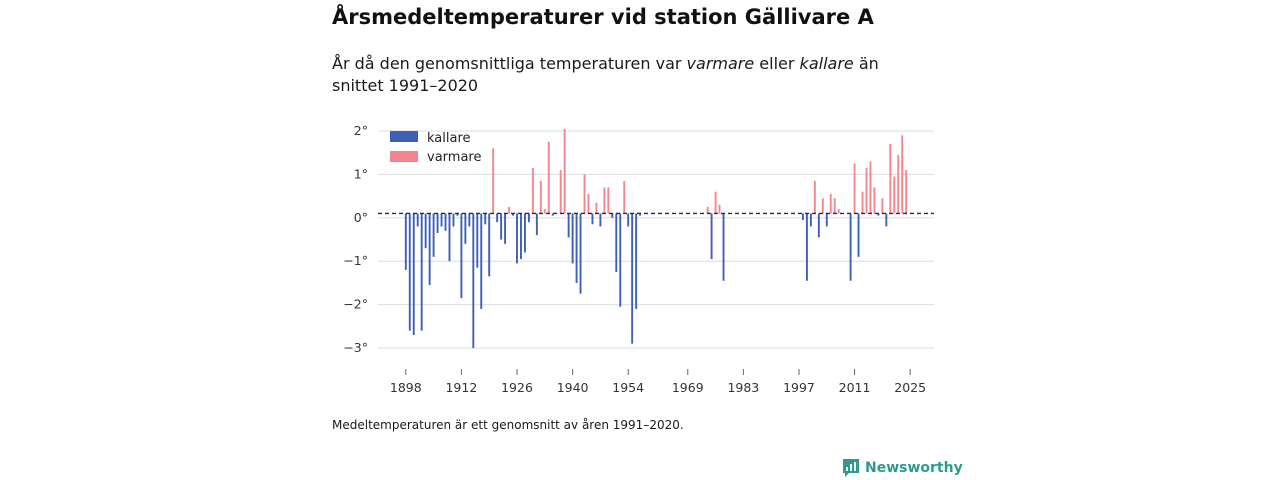 The height and width of the screenshot is (480, 1280). What do you see at coordinates (777, 63) in the screenshot?
I see `subtitle-text-2: eller` at bounding box center [777, 63].